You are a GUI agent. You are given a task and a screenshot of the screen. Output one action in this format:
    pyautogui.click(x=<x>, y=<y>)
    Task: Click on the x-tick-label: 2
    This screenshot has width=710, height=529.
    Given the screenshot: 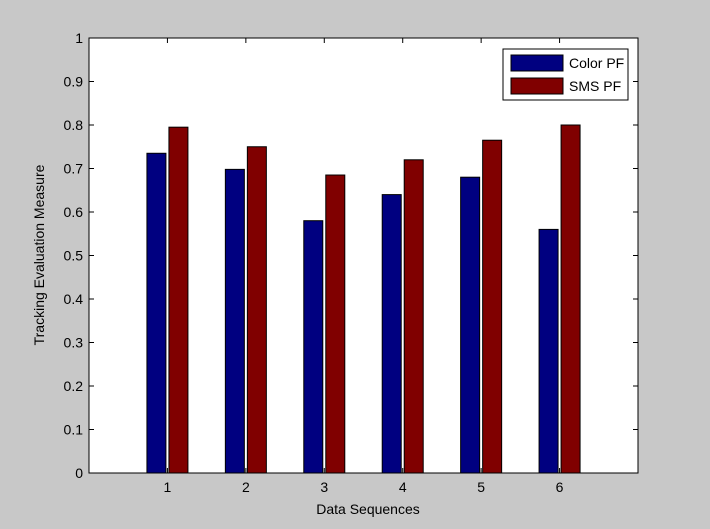 What is the action you would take?
    pyautogui.click(x=246, y=487)
    